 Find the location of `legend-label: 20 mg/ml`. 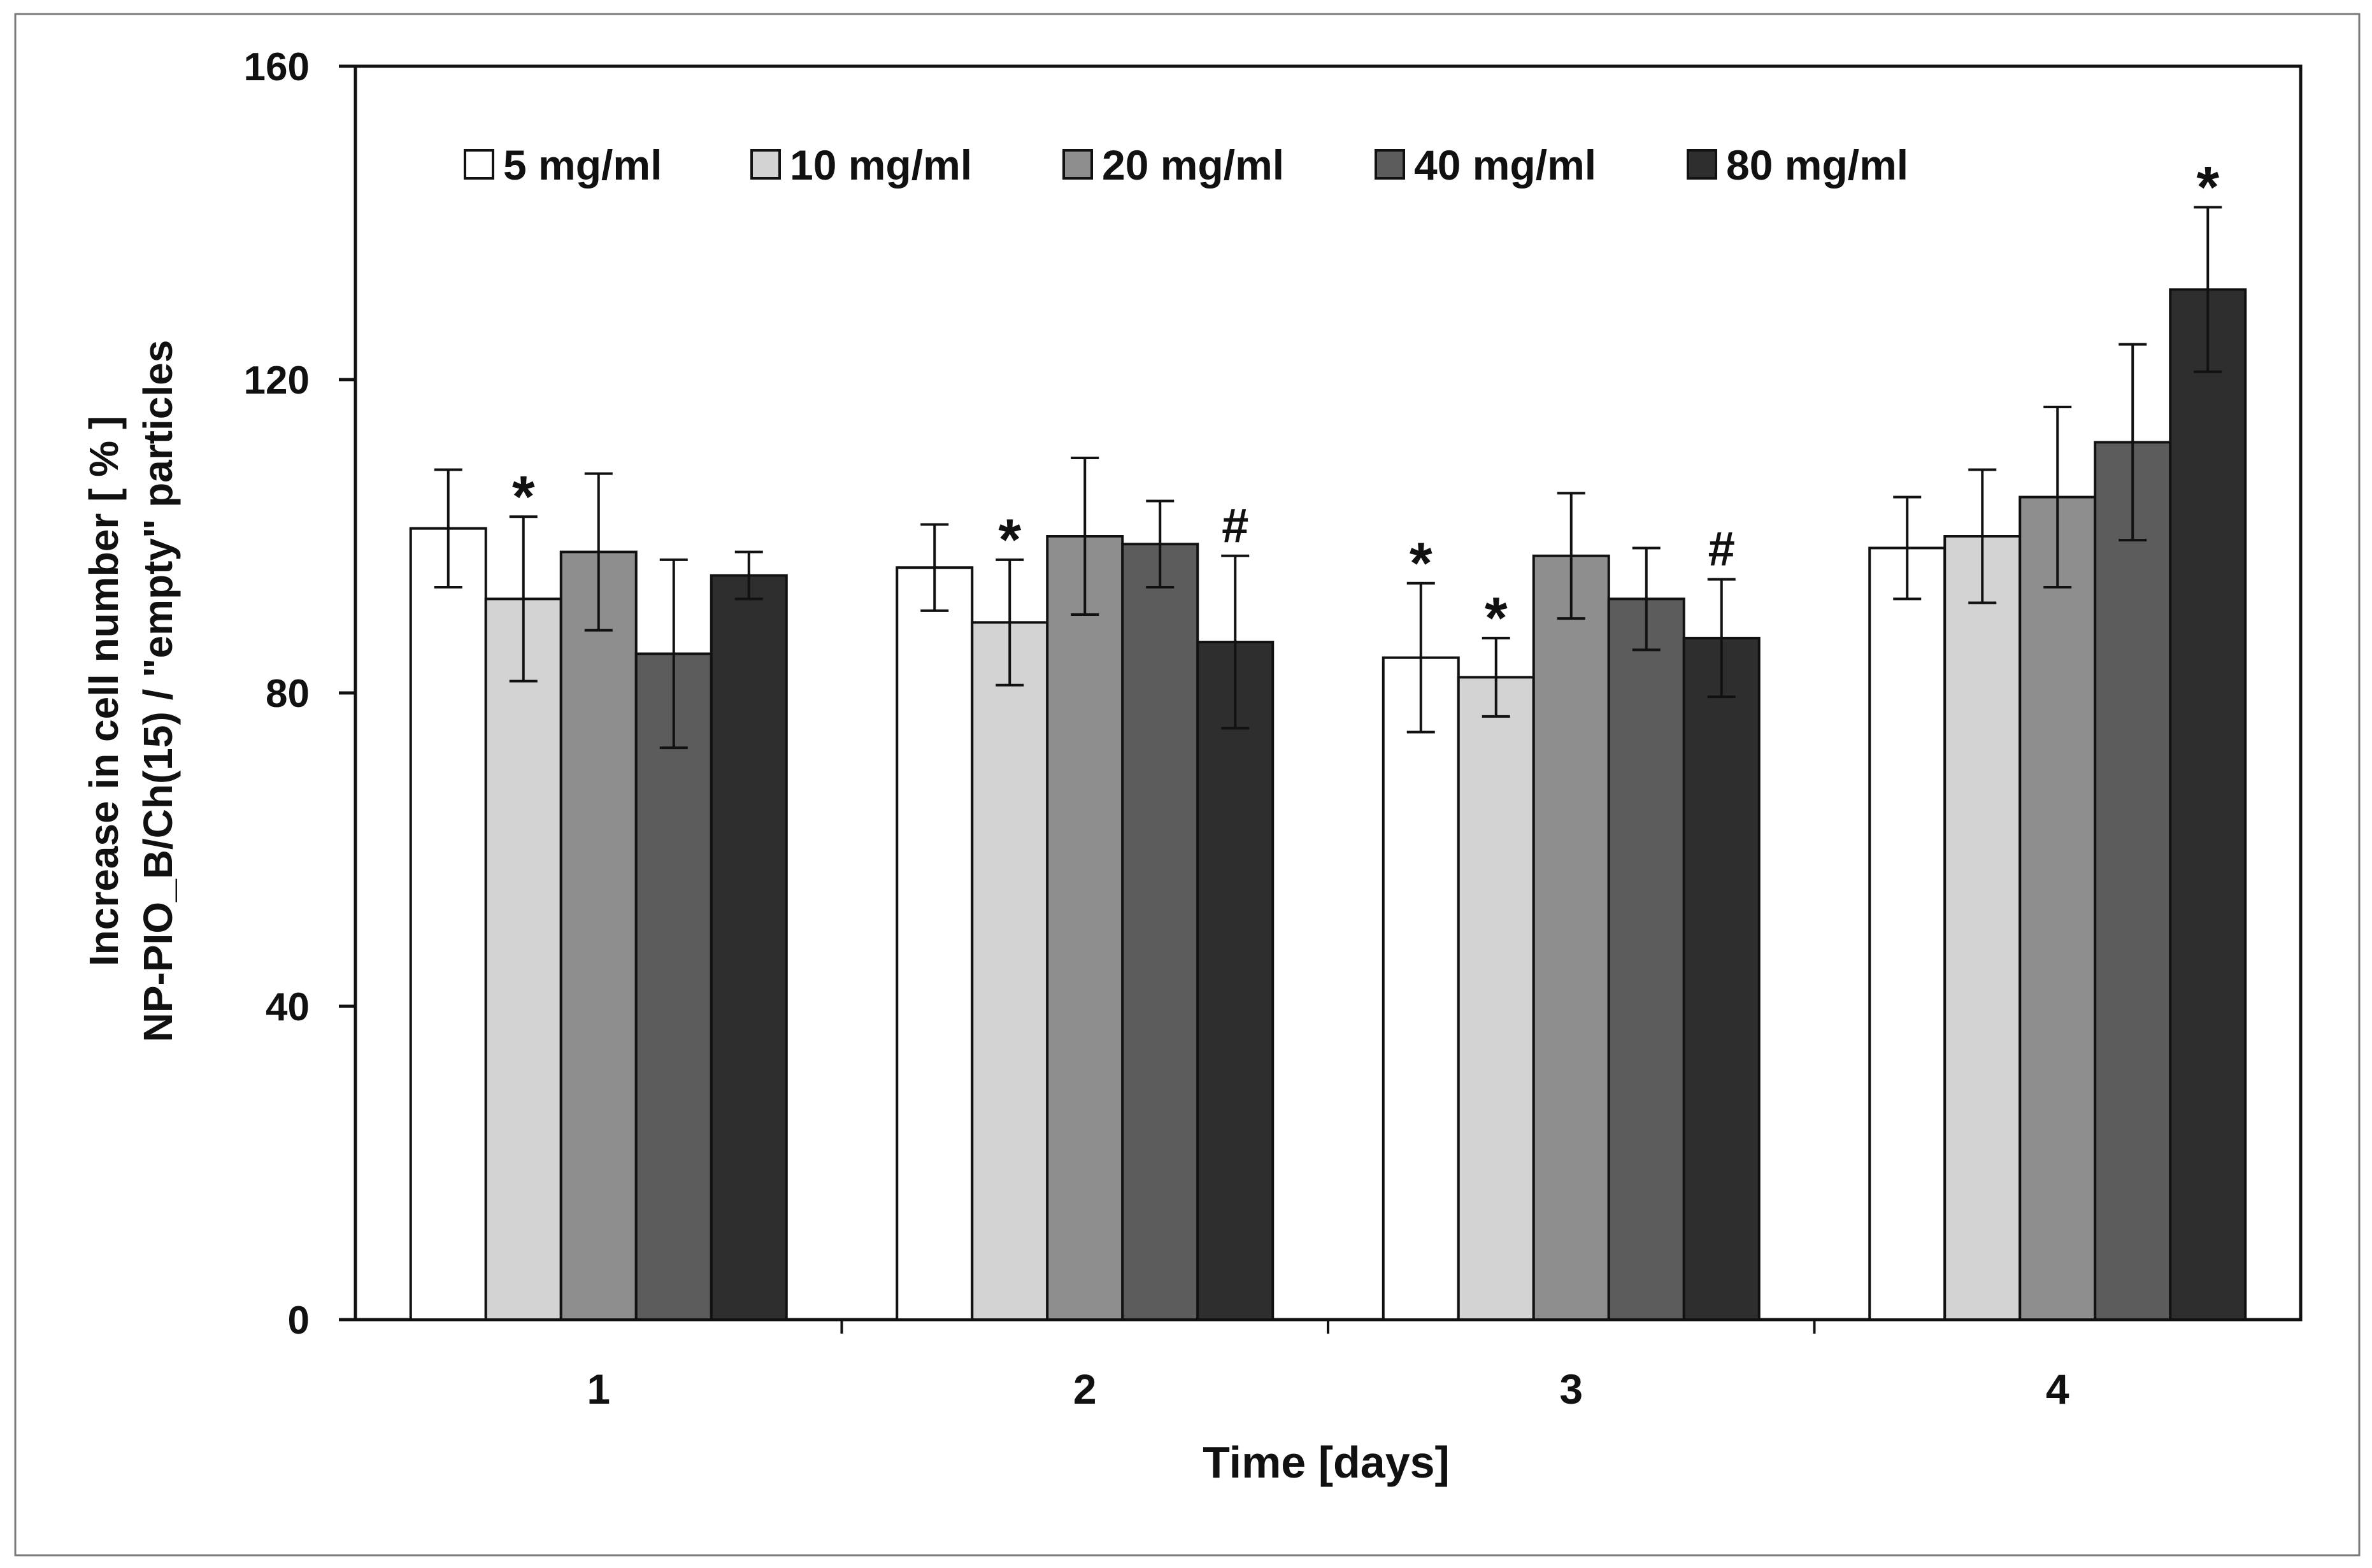

legend-label: 20 mg/ml is located at coordinates (1193, 165).